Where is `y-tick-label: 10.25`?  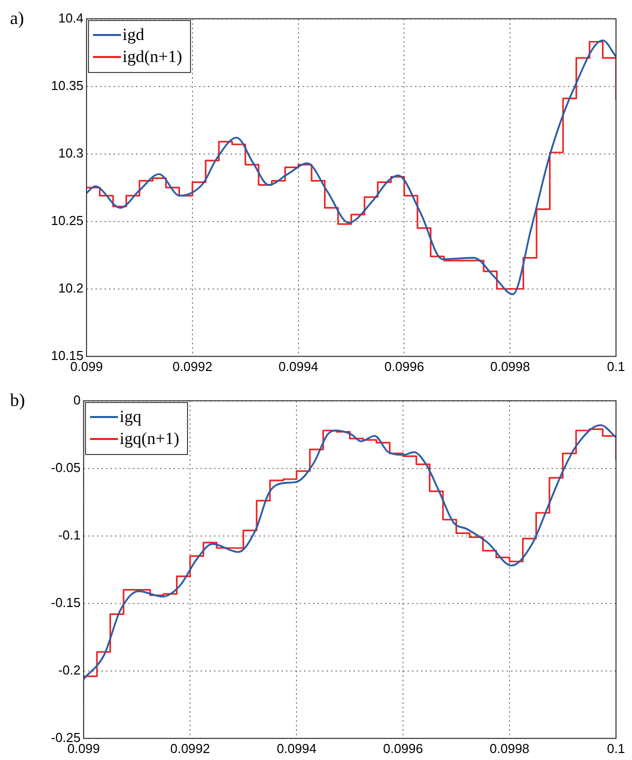 y-tick-label: 10.25 is located at coordinates (67, 220).